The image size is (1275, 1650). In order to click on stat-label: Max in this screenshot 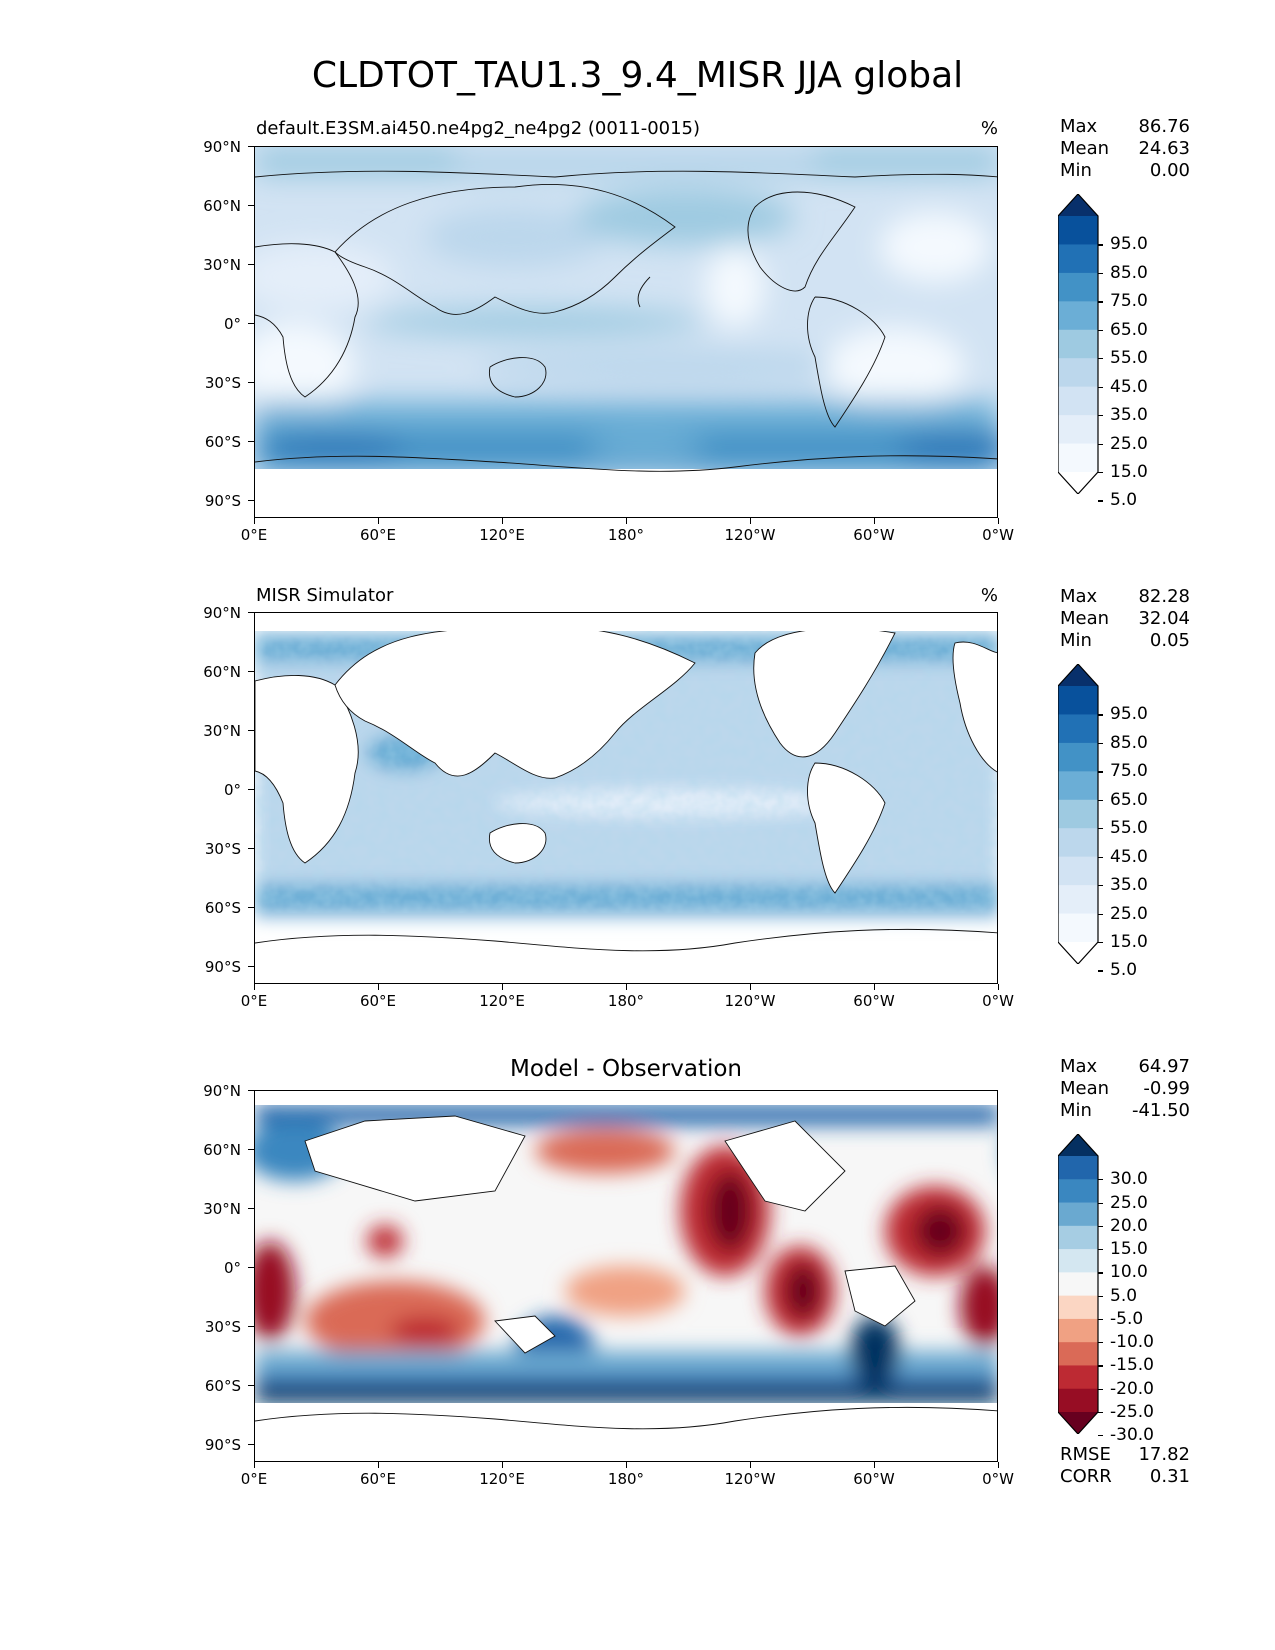, I will do `click(1079, 596)`.